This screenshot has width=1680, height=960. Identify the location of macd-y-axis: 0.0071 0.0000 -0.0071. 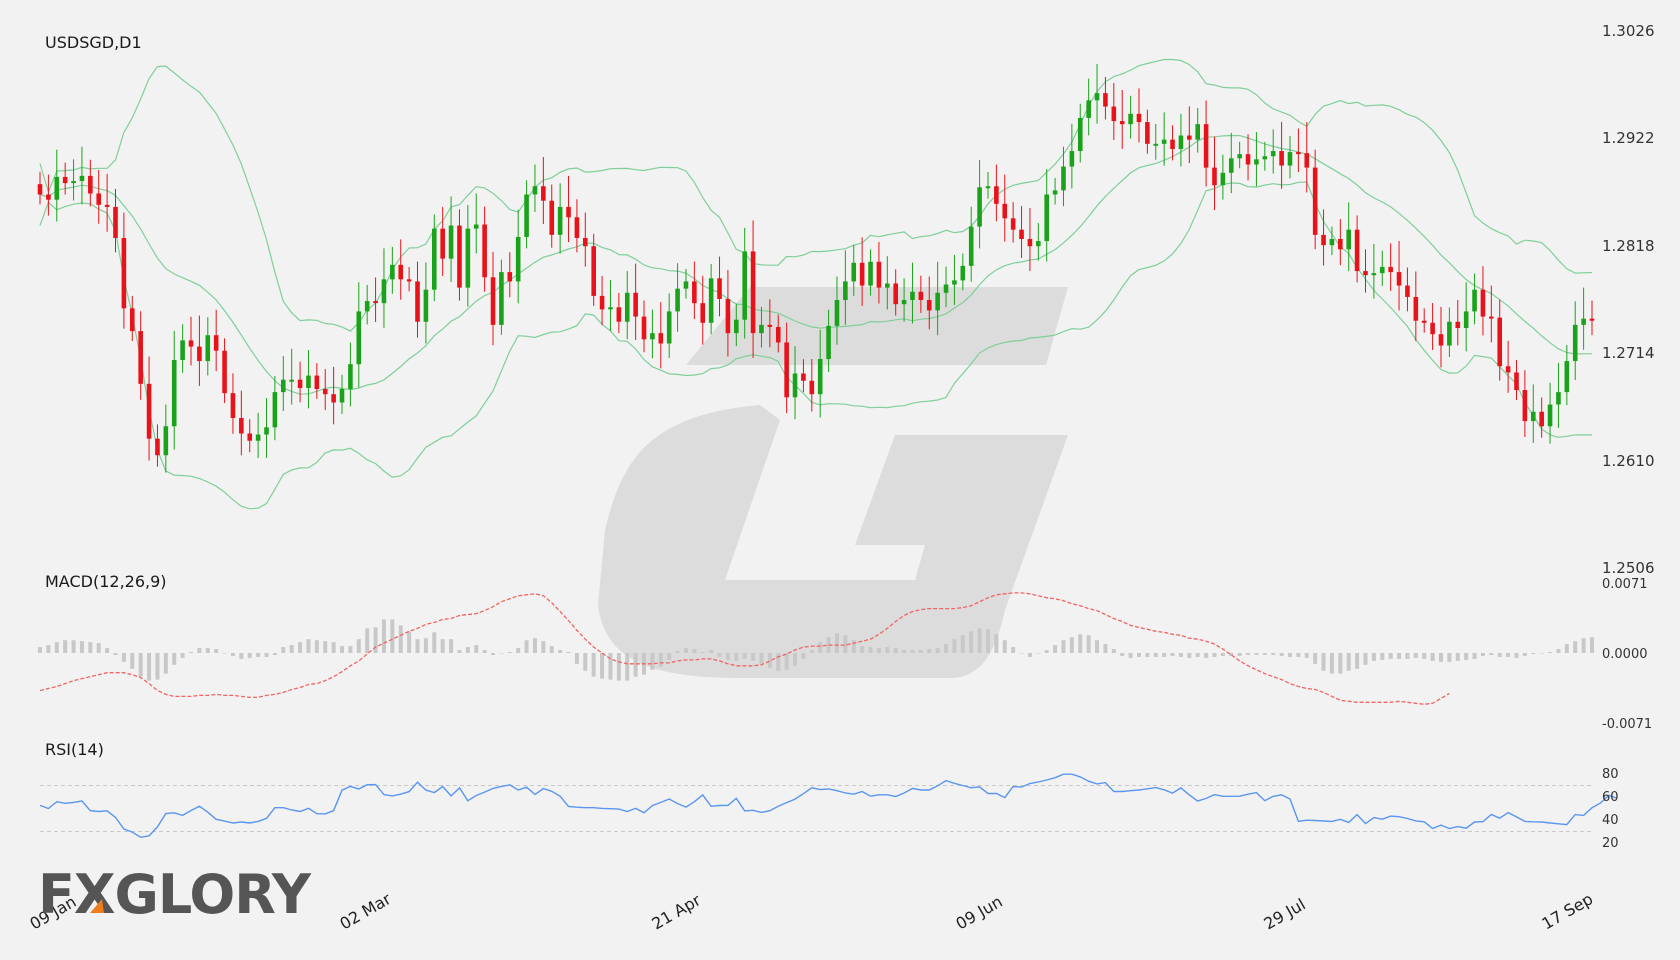
(1627, 654).